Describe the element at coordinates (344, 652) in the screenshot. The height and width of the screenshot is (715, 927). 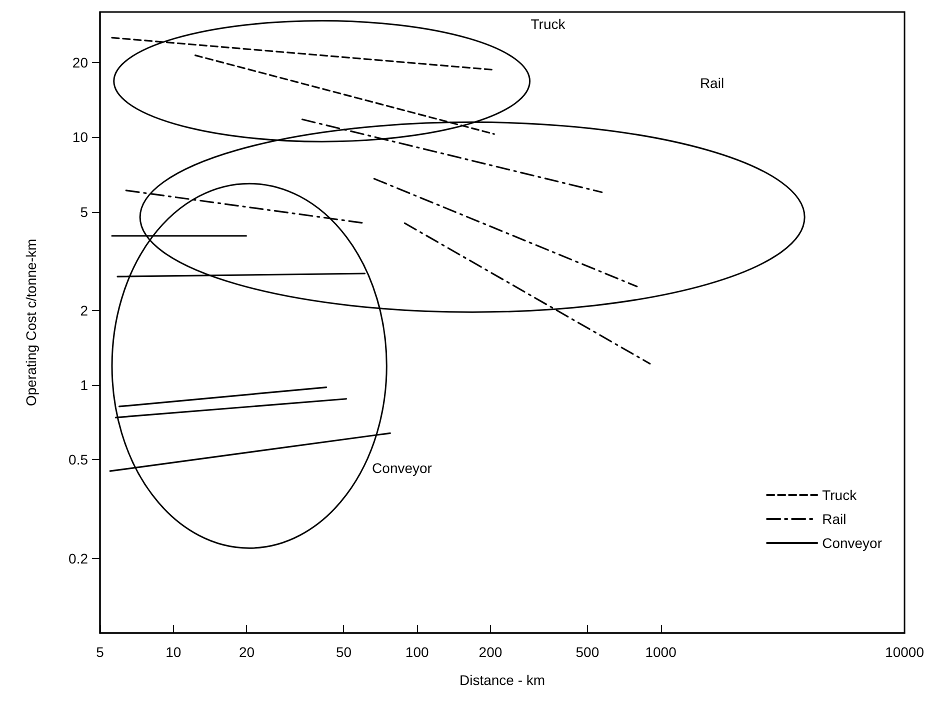
I see `x-tick-label: 50` at that location.